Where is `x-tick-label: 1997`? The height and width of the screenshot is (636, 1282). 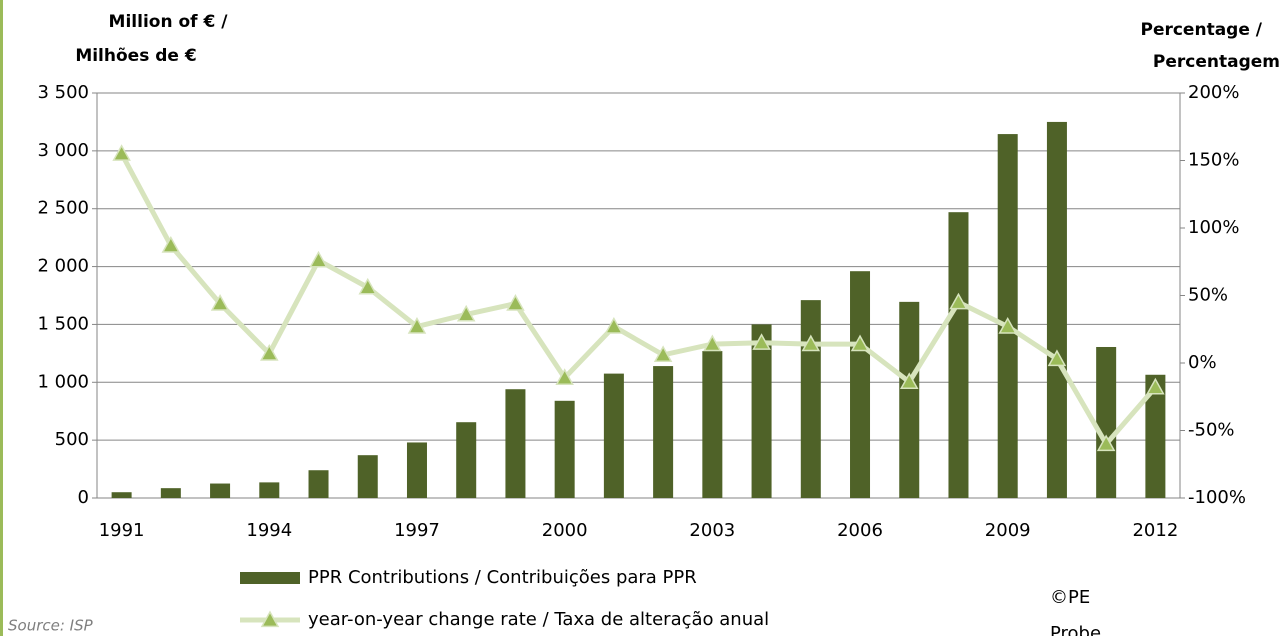
x-tick-label: 1997 is located at coordinates (417, 530).